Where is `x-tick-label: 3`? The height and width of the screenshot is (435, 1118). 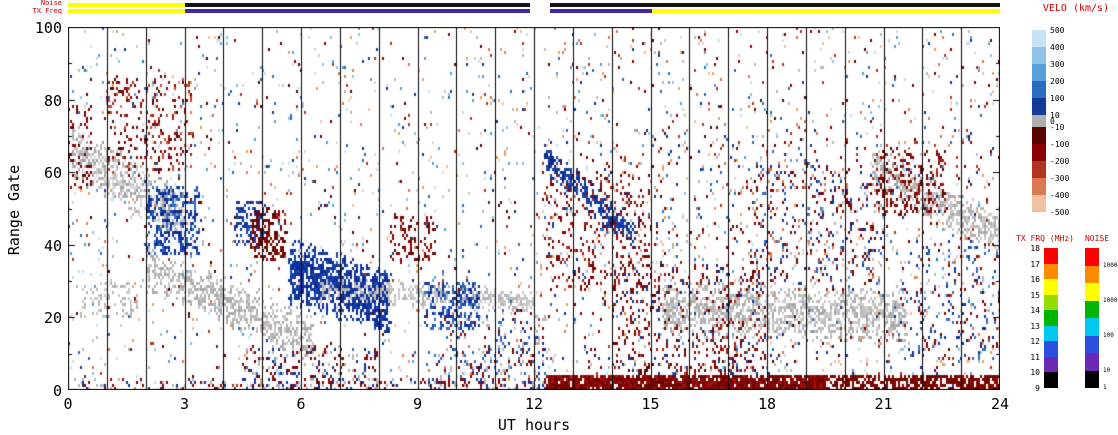 x-tick-label: 3 is located at coordinates (184, 404).